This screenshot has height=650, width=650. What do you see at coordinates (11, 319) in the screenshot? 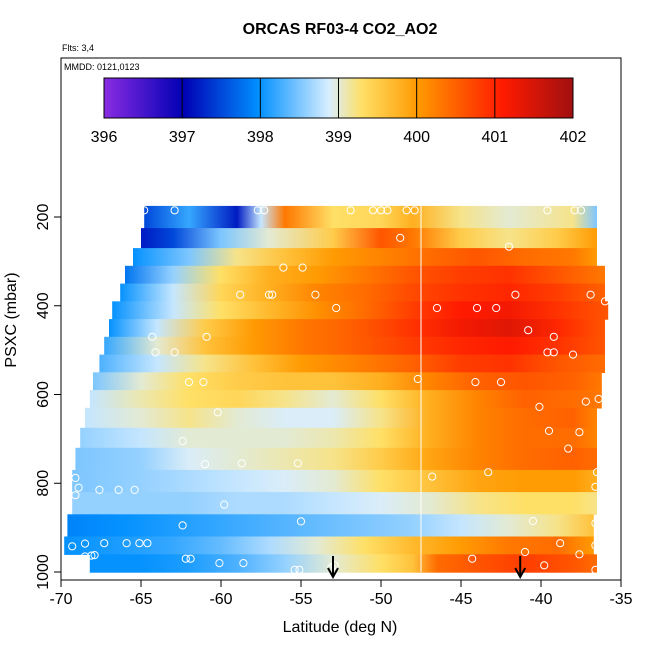
I see `y-axis-label: PSXC (mbar)` at bounding box center [11, 319].